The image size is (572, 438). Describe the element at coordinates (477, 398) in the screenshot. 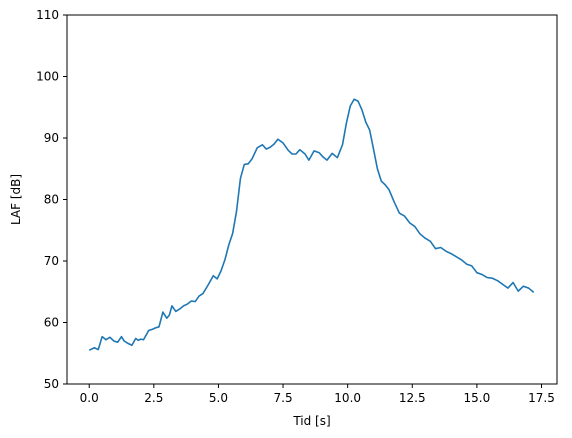

I see `x-tick-label: 15.0` at that location.